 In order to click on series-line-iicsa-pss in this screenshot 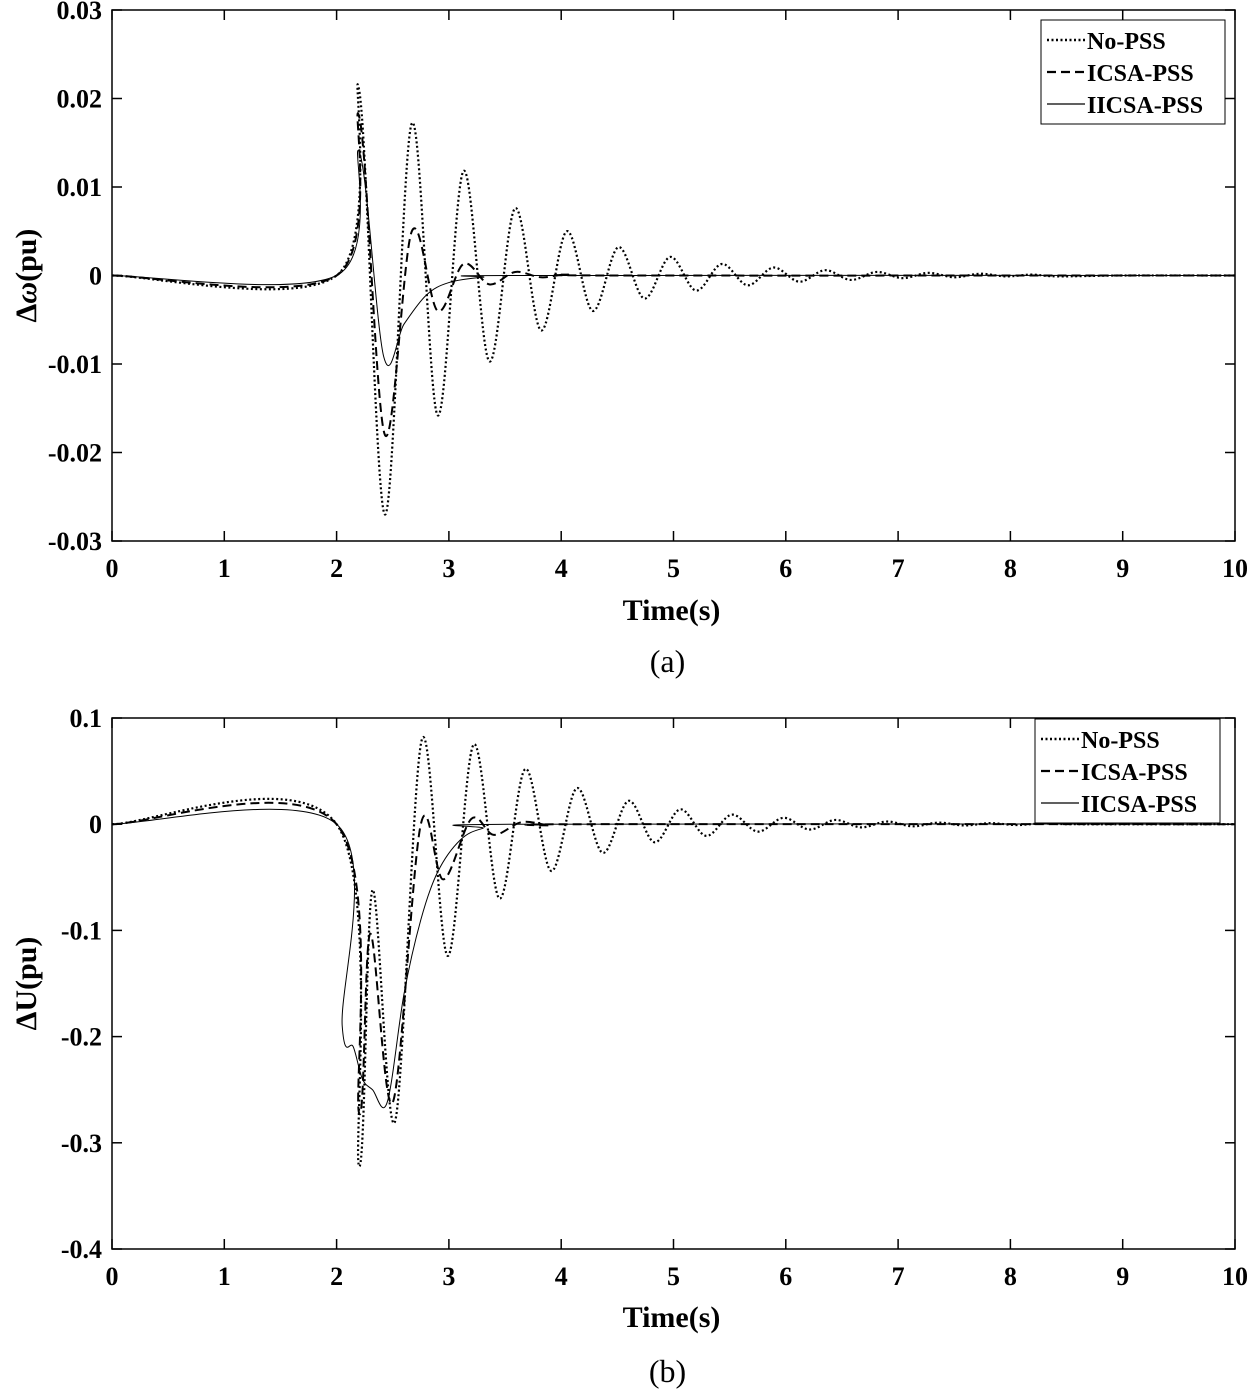, I will do `click(673, 258)`.